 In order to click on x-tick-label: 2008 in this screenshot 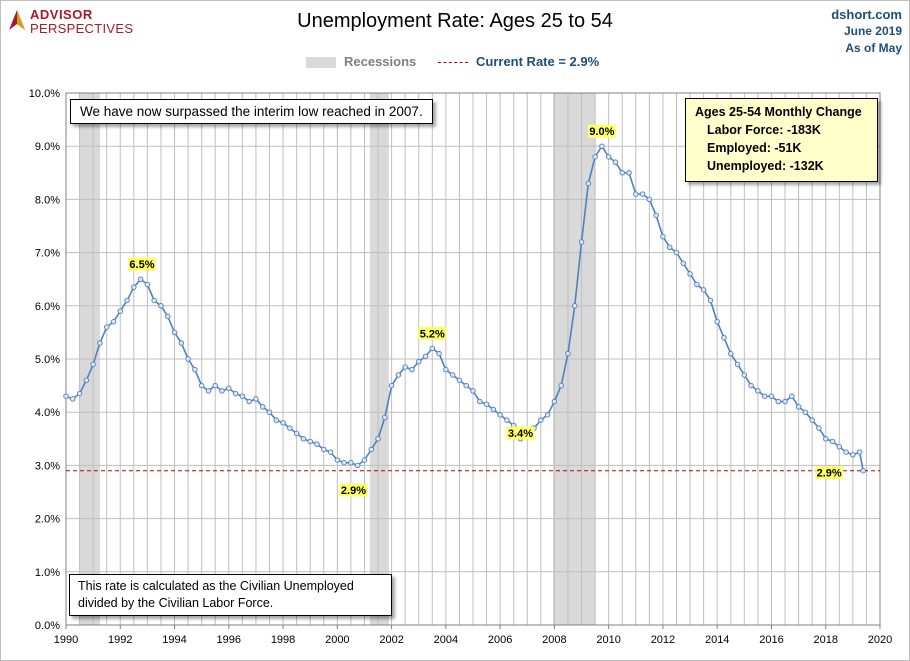, I will do `click(554, 640)`.